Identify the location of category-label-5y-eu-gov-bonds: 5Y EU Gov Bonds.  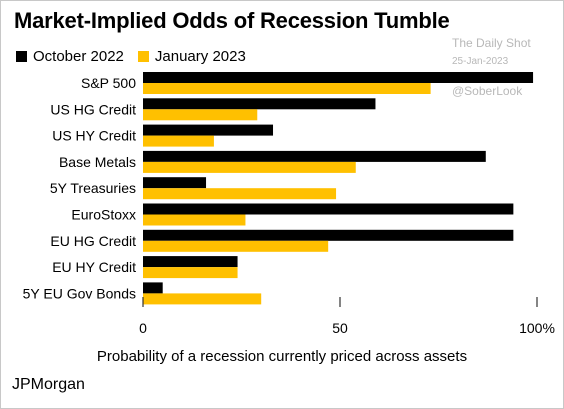
(79, 293).